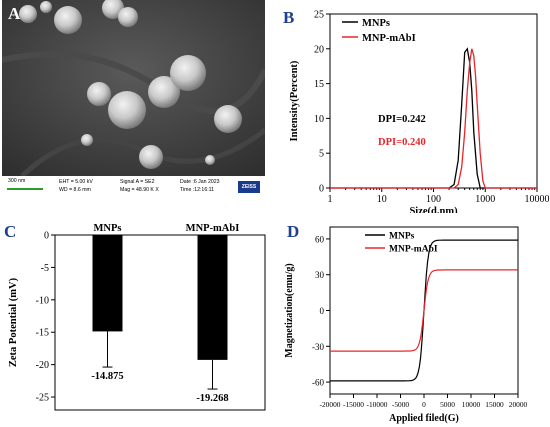 The image size is (550, 427). I want to click on x-tick-label: -15000, so click(353, 404).